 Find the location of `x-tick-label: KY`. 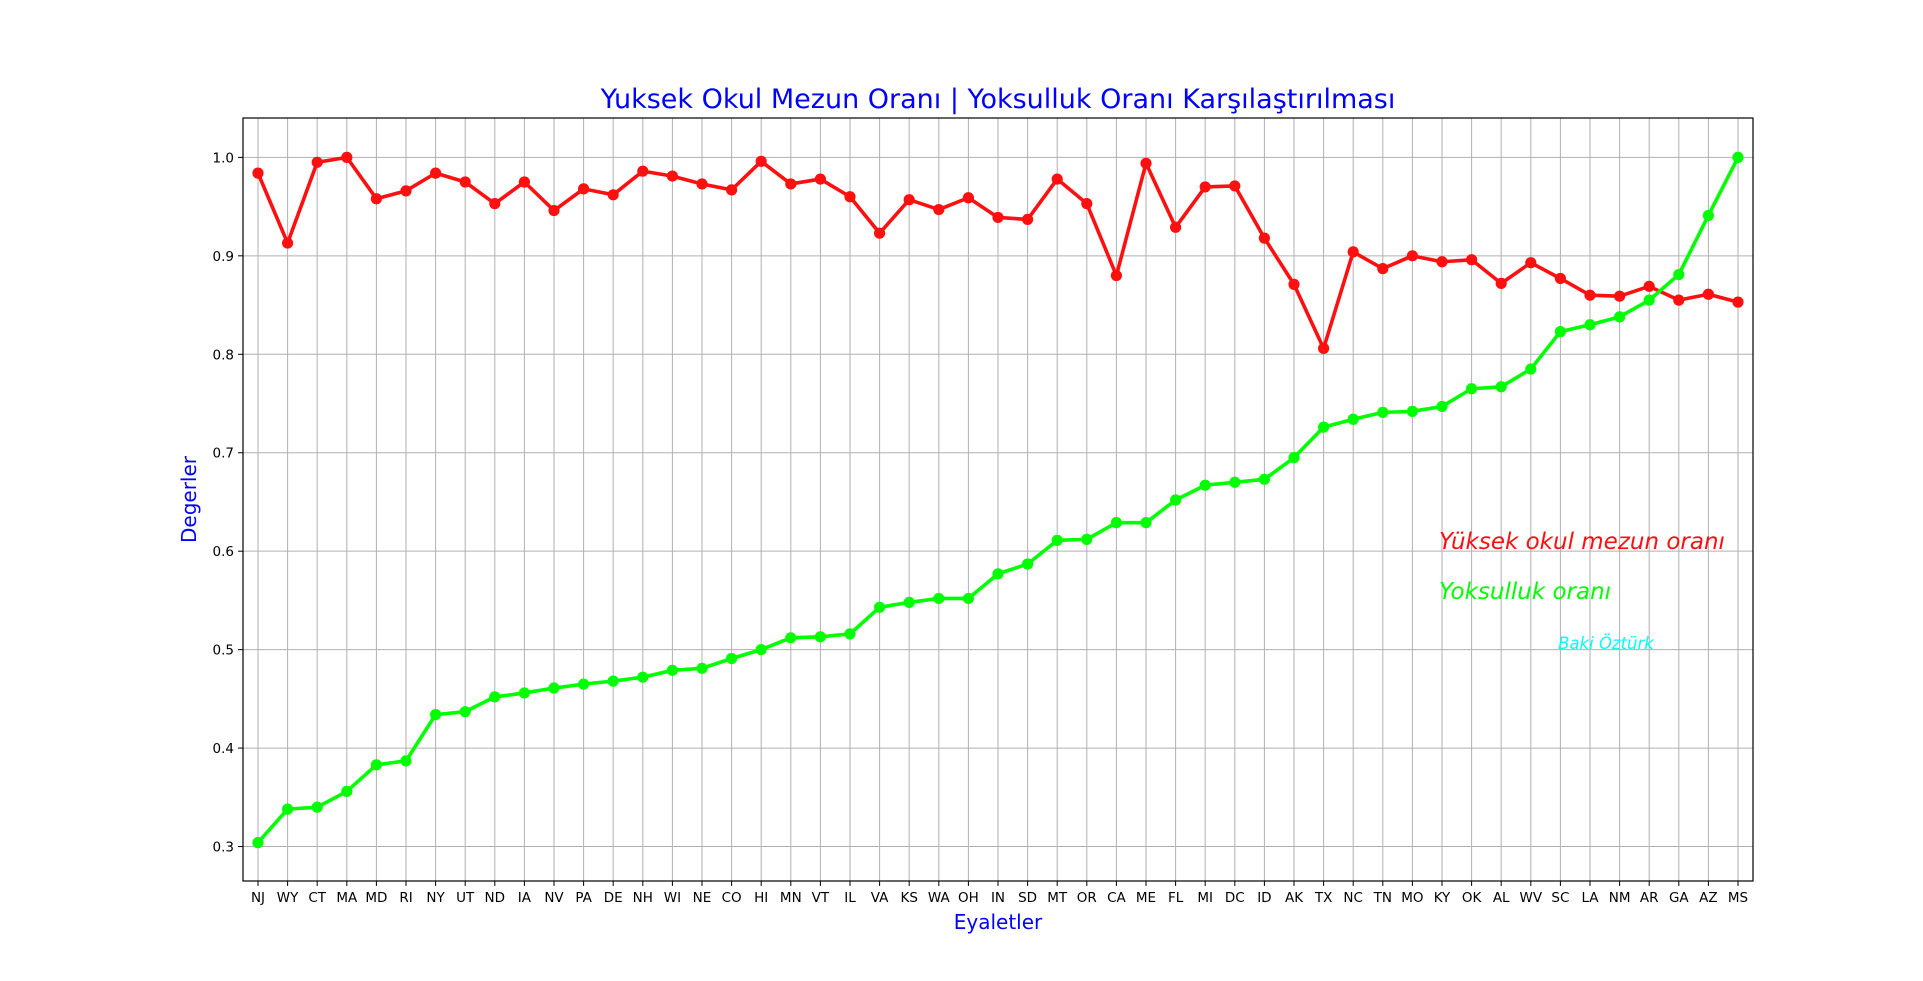

x-tick-label: KY is located at coordinates (1442, 898).